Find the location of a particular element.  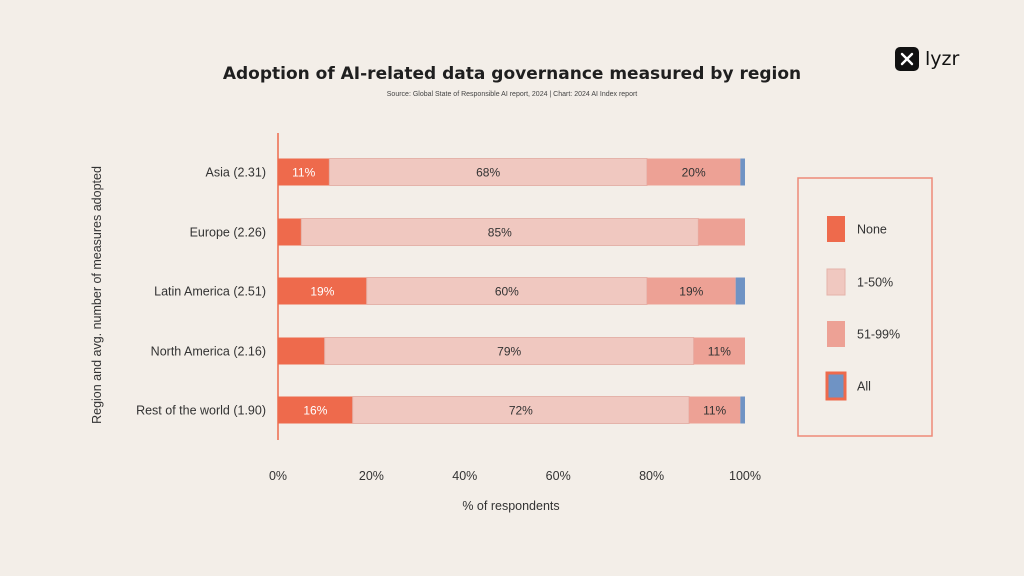

x-tick-label: 80% is located at coordinates (651, 476).